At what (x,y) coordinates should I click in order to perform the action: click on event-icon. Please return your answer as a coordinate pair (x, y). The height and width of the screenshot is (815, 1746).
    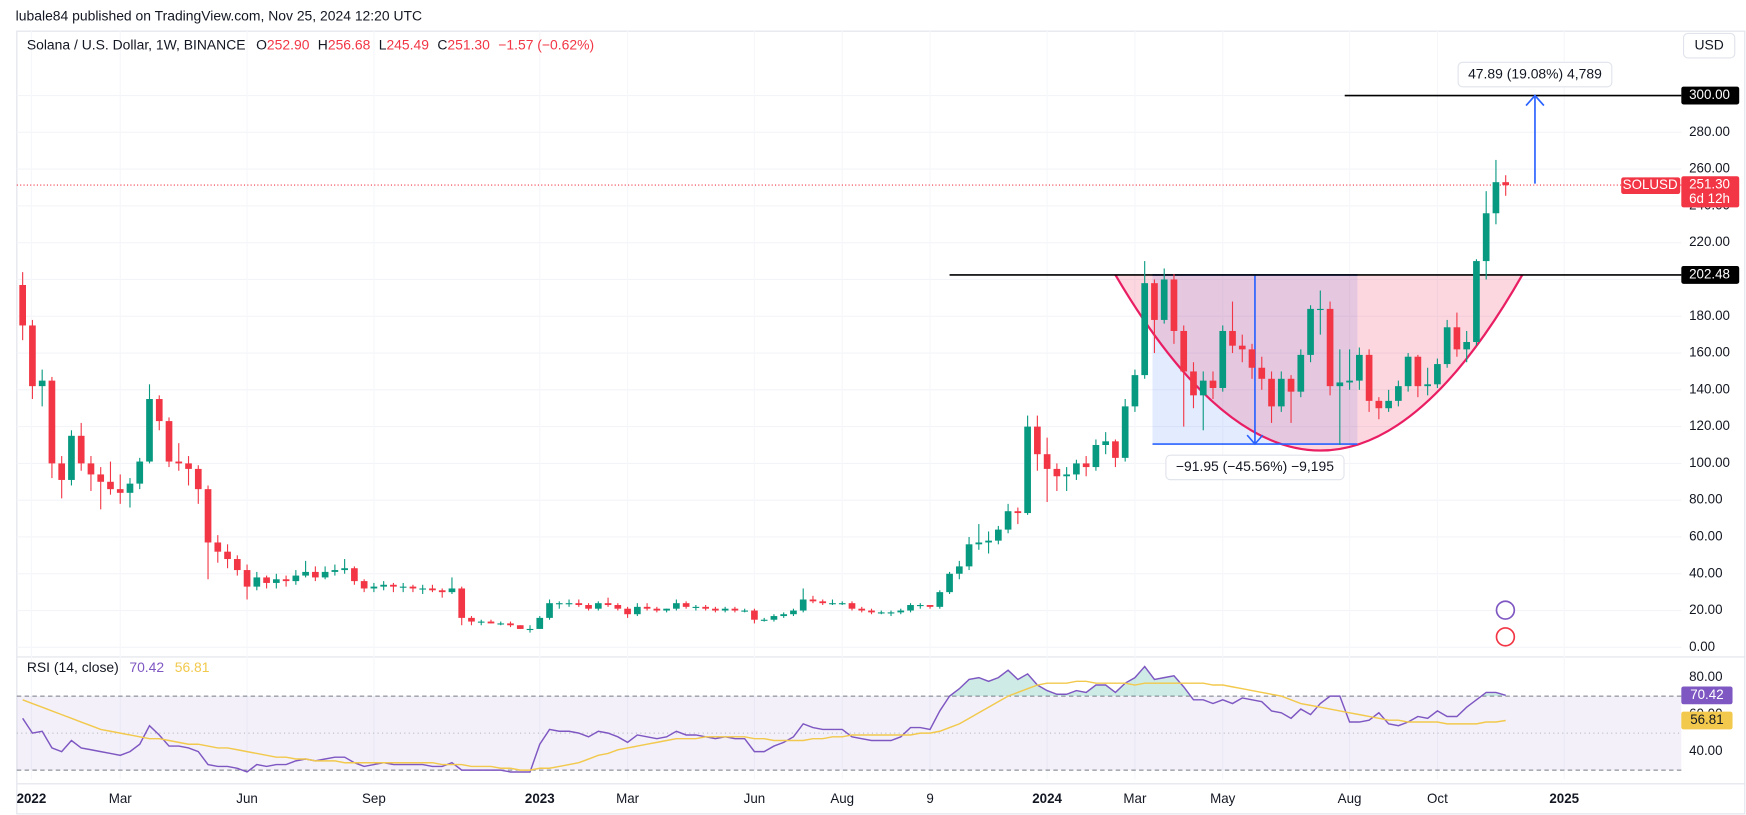
    Looking at the image, I should click on (1505, 637).